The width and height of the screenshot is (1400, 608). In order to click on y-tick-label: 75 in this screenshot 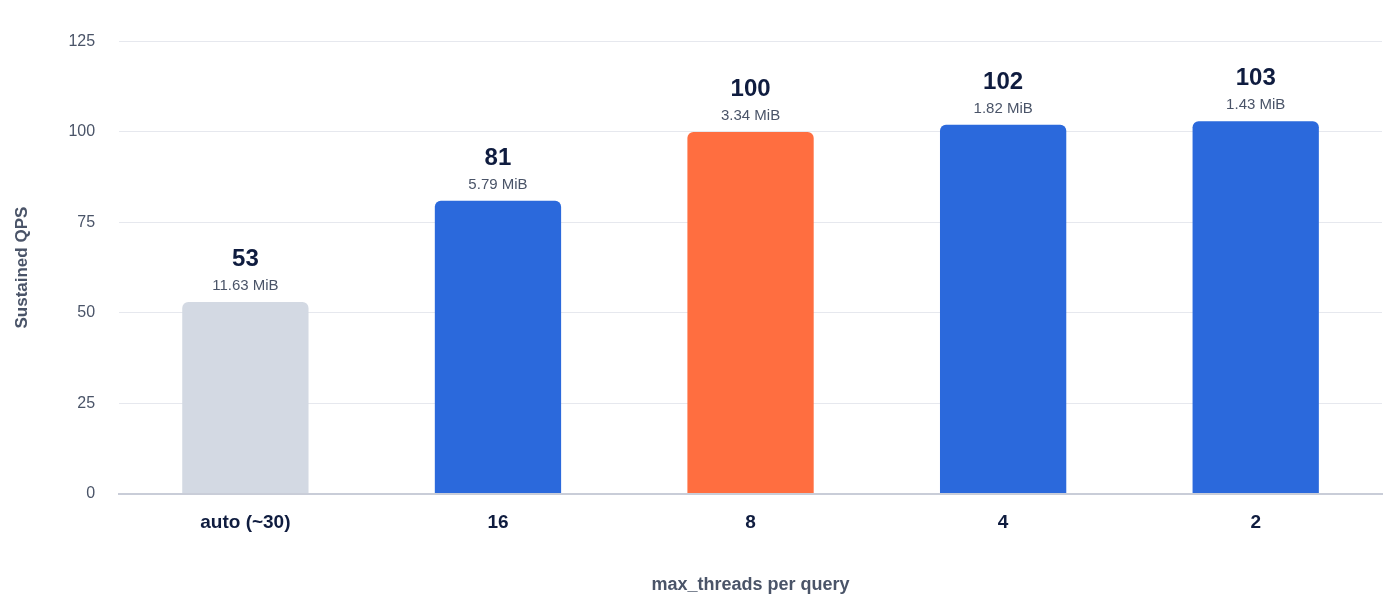, I will do `click(86, 221)`.